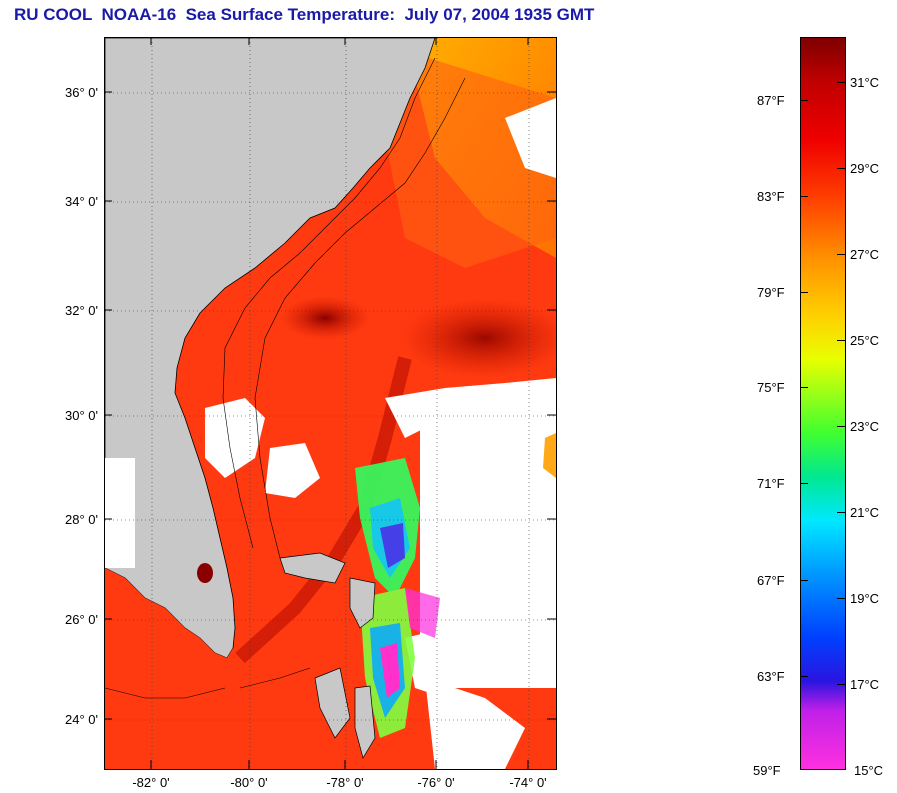 The height and width of the screenshot is (793, 897). Describe the element at coordinates (865, 512) in the screenshot. I see `c-label-21: 21°C` at that location.